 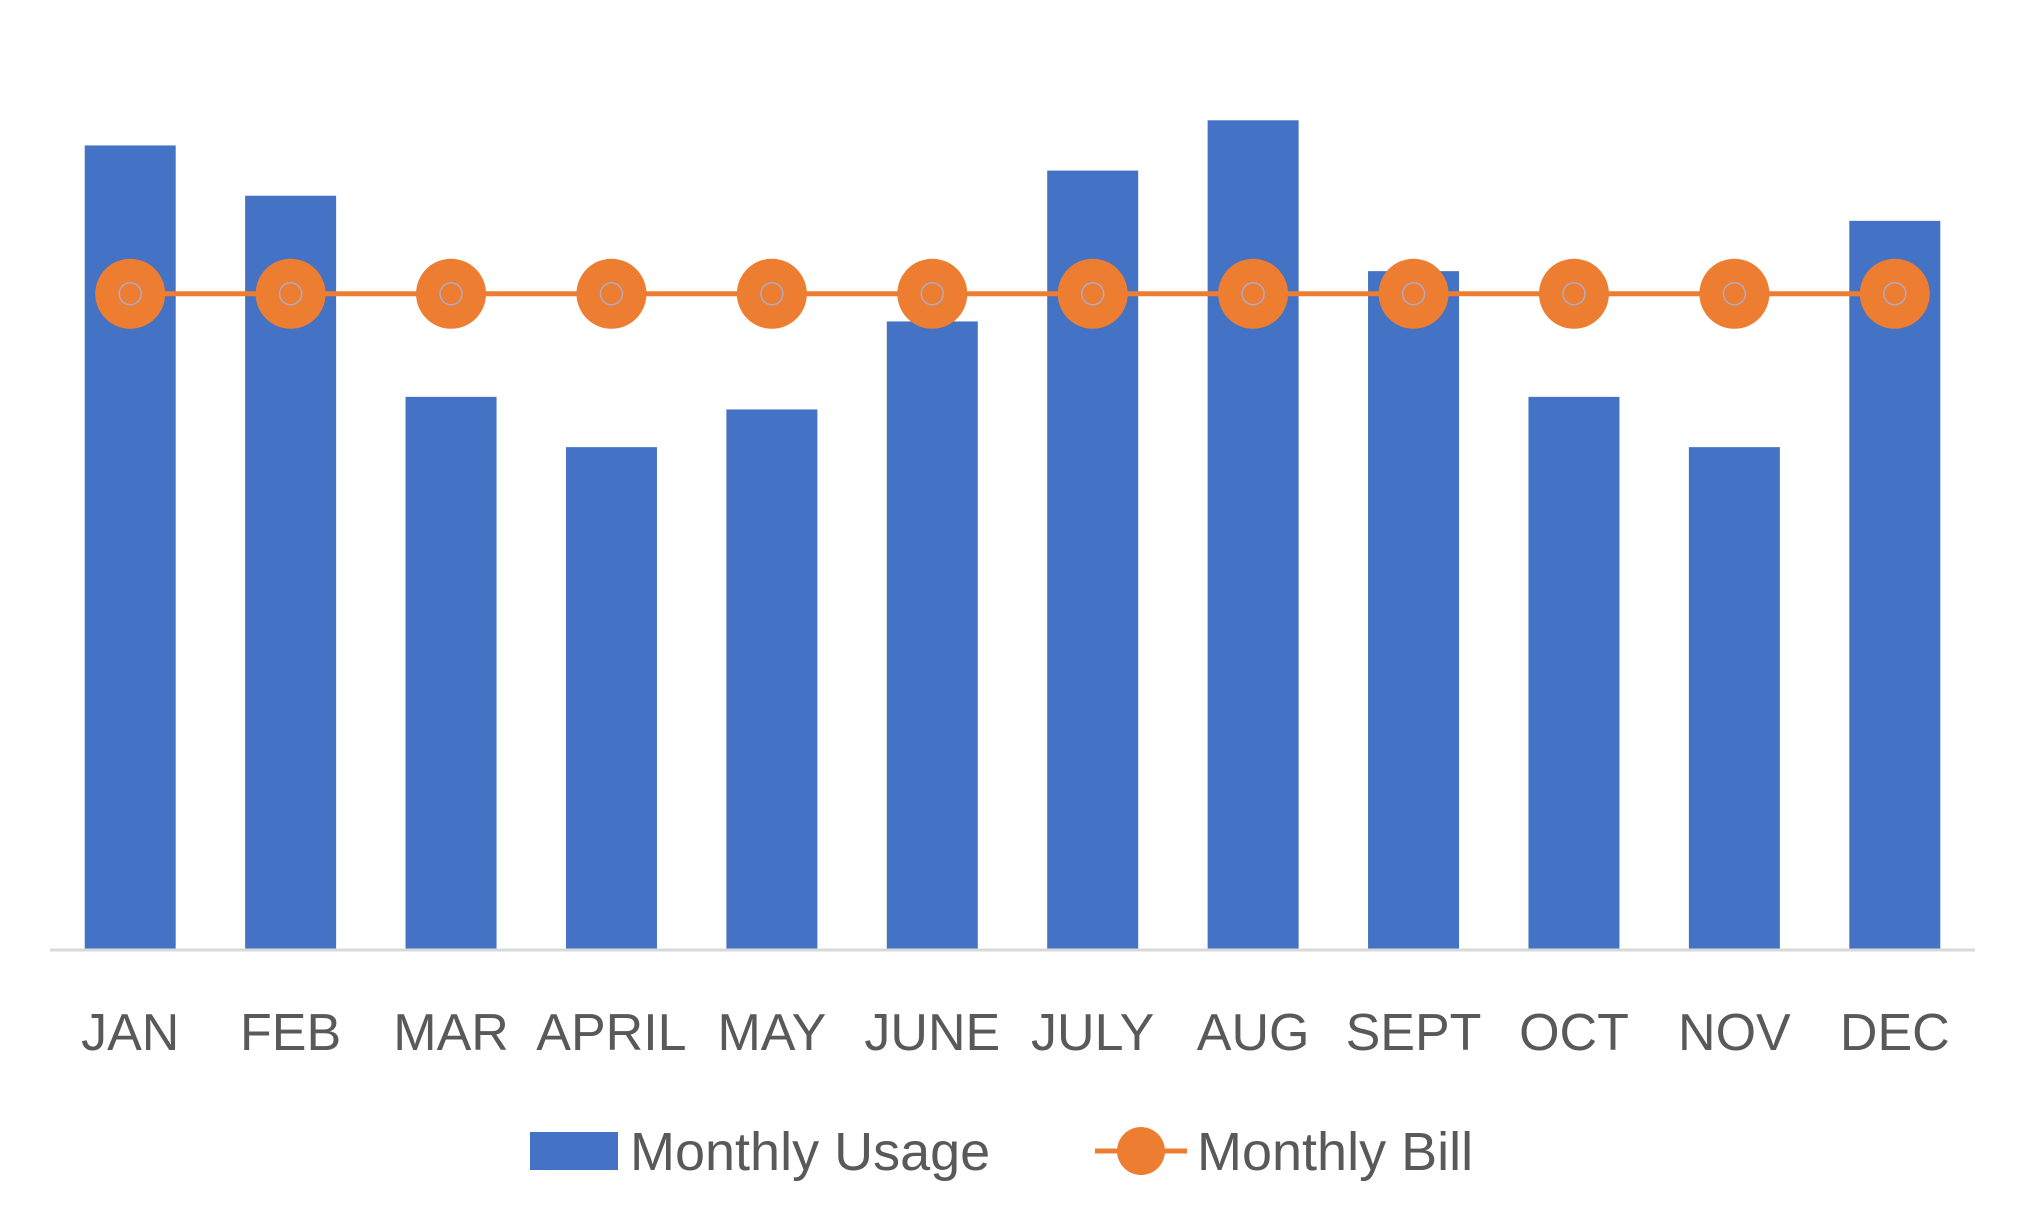 I want to click on bill-marker-july, so click(x=1092, y=293).